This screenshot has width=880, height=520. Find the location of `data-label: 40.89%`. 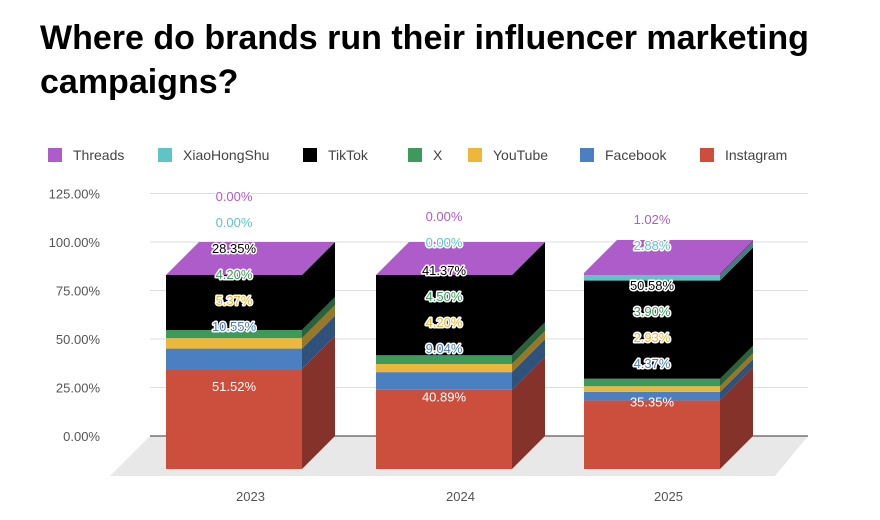

data-label: 40.89% is located at coordinates (444, 396).